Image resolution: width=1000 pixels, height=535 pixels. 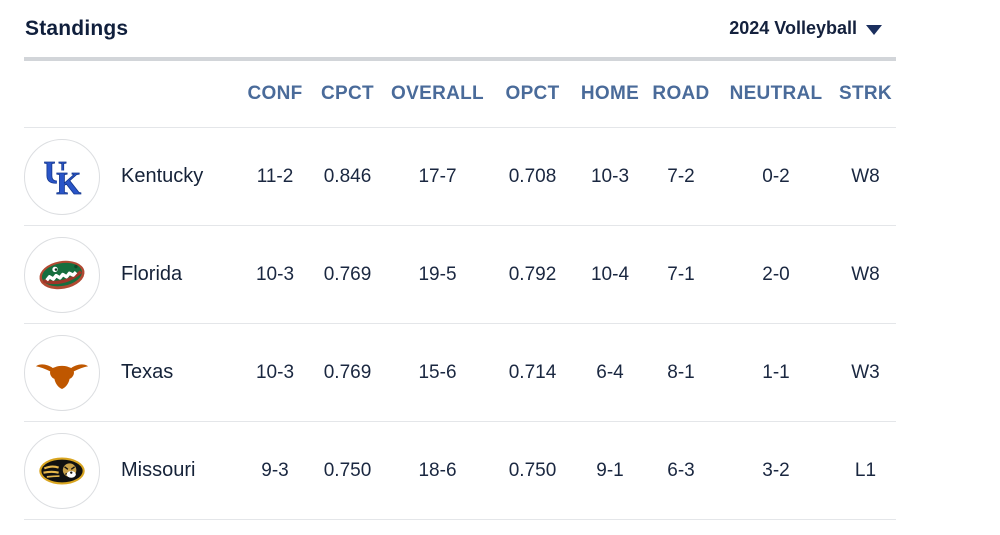 I want to click on kentucky-wildcats-logo: U K K, so click(x=62, y=176).